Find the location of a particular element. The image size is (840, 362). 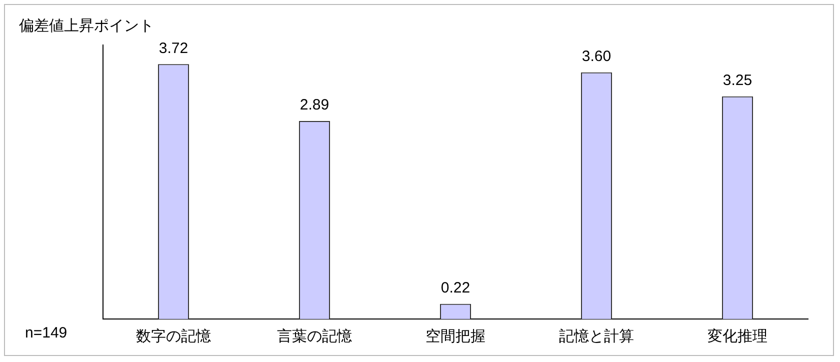

data-label: 2.89 is located at coordinates (315, 105).